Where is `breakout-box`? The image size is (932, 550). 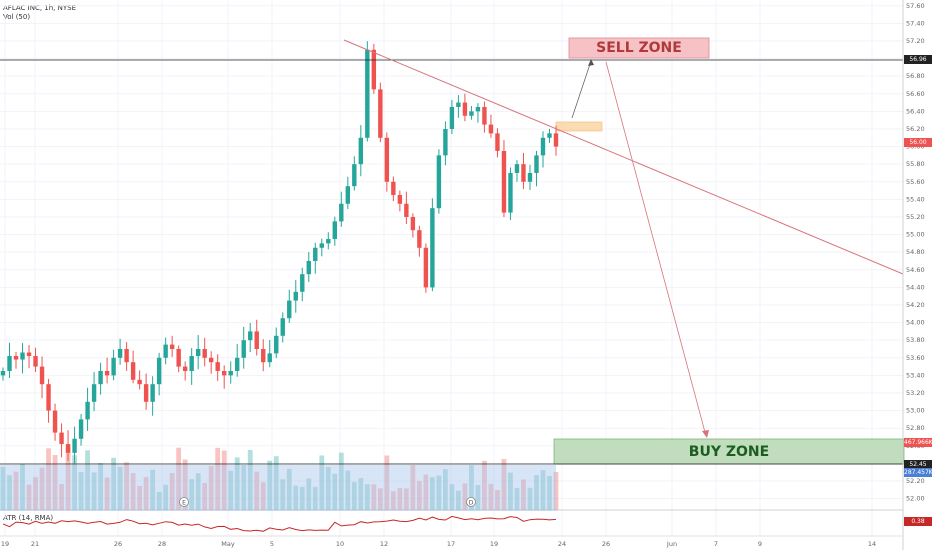 breakout-box is located at coordinates (579, 126).